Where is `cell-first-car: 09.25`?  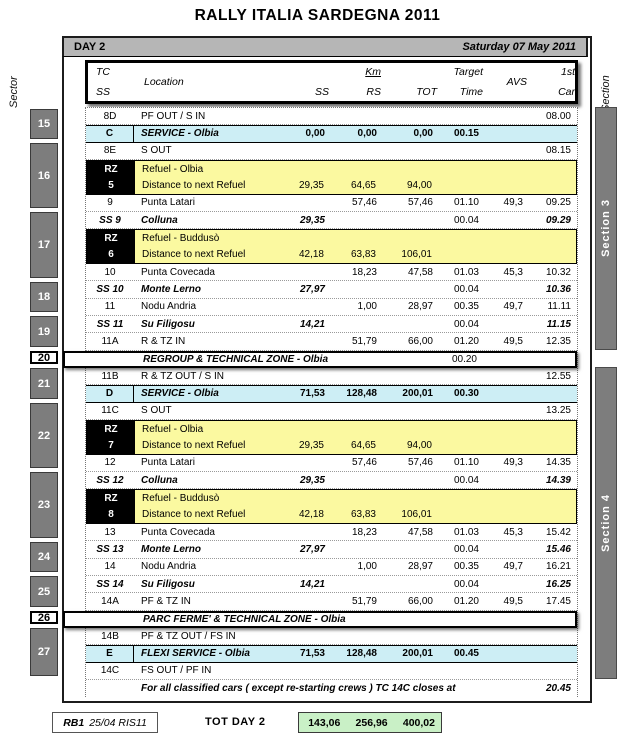 cell-first-car: 09.25 is located at coordinates (558, 203).